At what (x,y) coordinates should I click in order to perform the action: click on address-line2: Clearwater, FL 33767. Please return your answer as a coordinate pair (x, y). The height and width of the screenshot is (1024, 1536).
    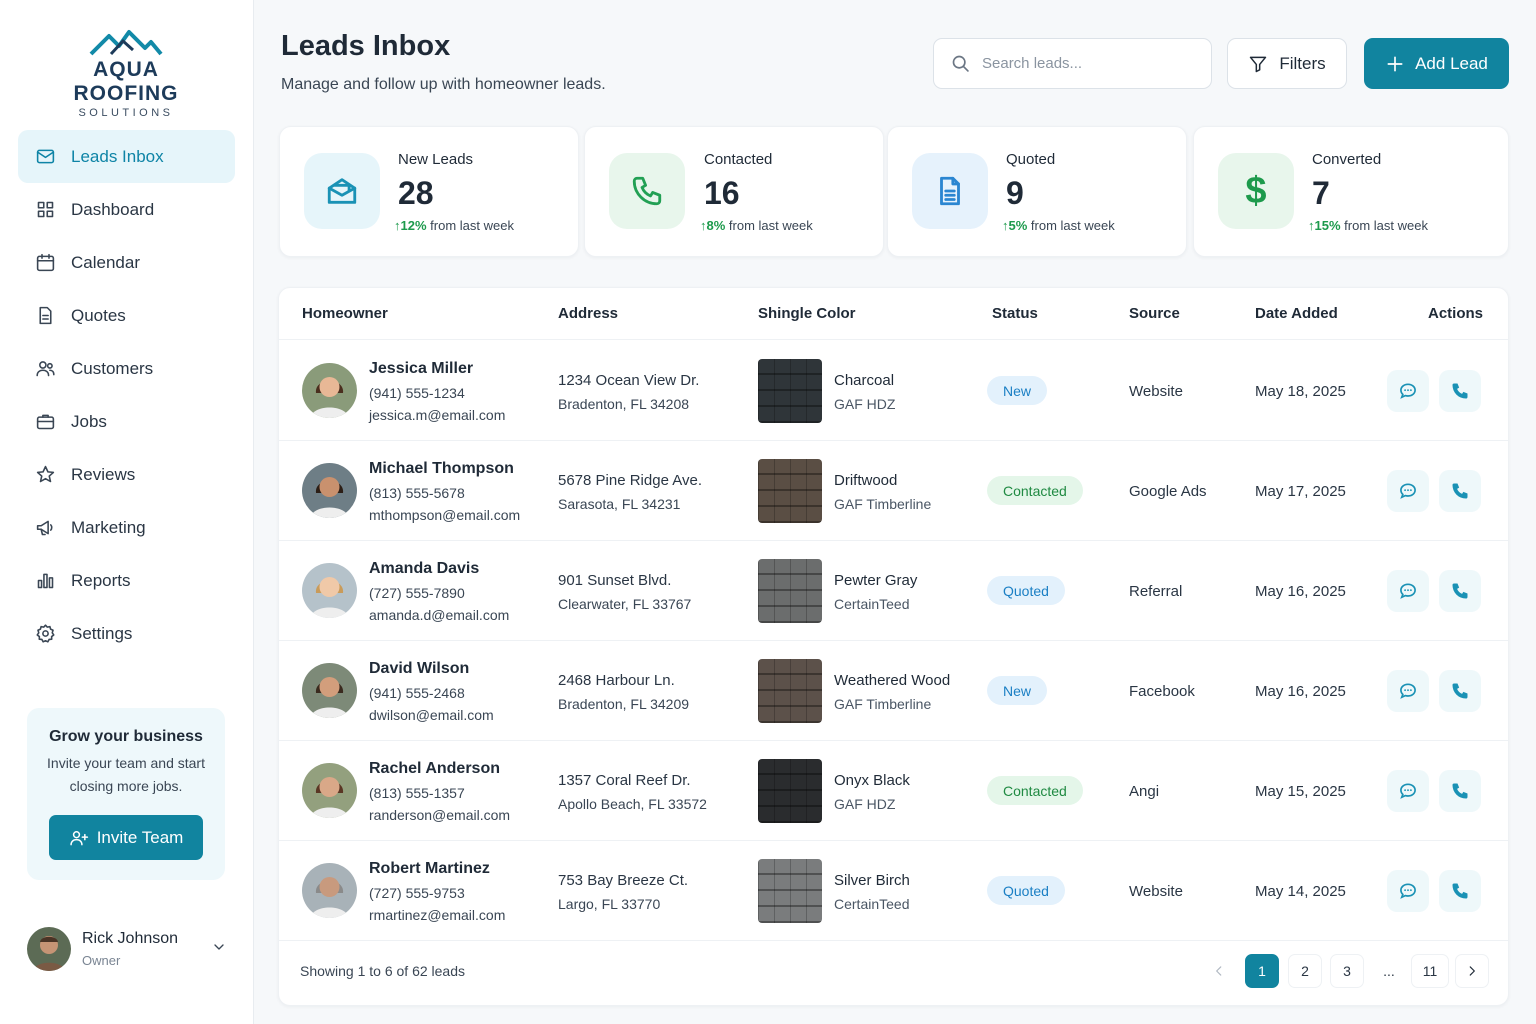
    Looking at the image, I should click on (625, 604).